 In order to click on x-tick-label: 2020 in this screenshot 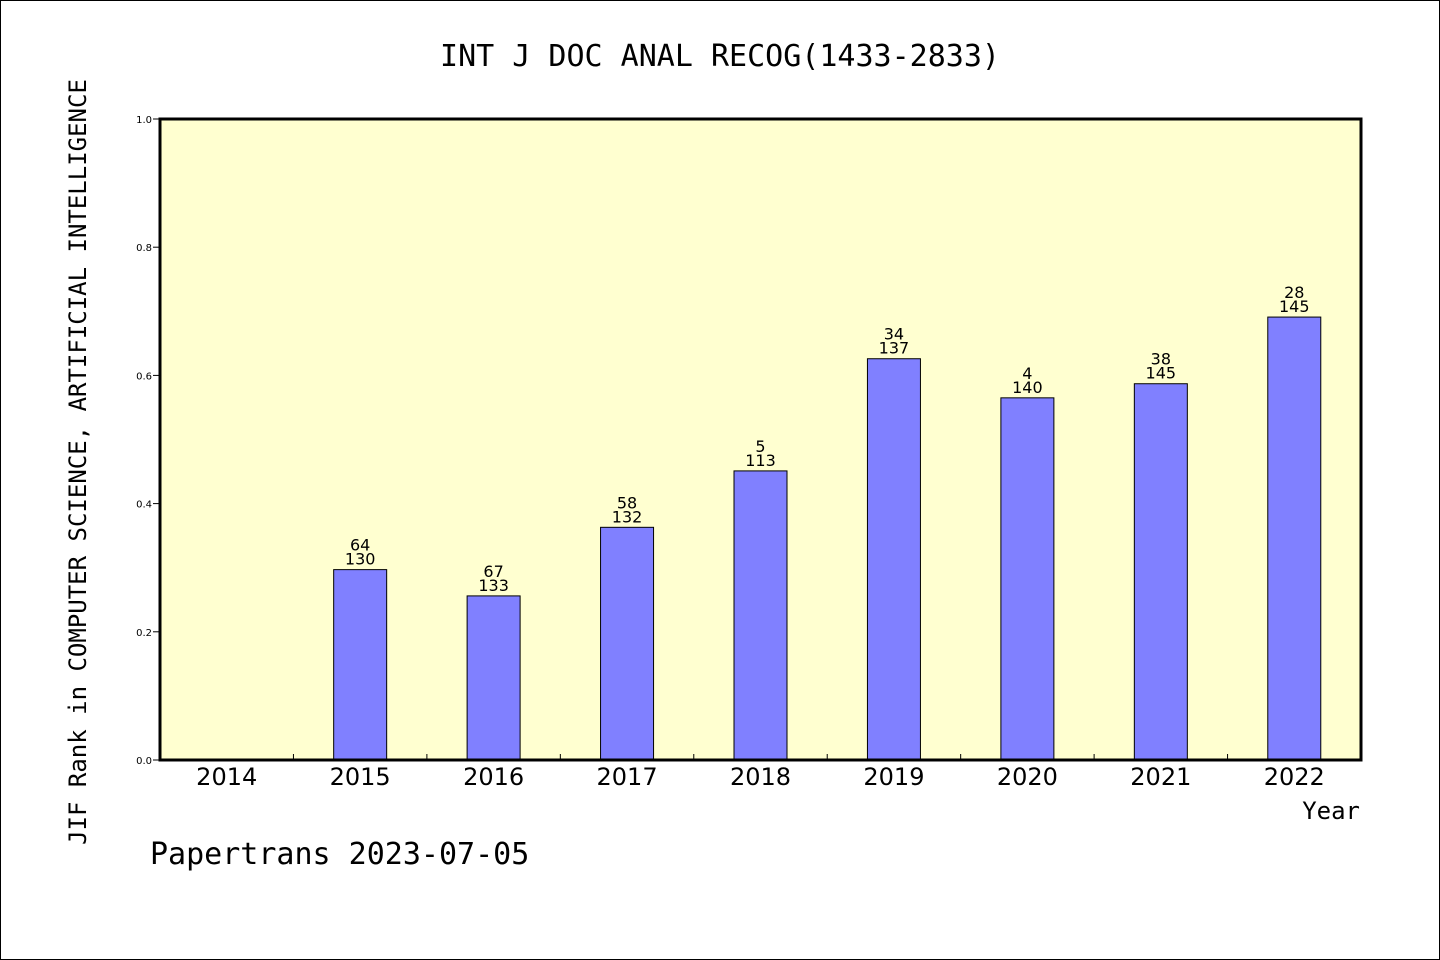, I will do `click(1027, 777)`.